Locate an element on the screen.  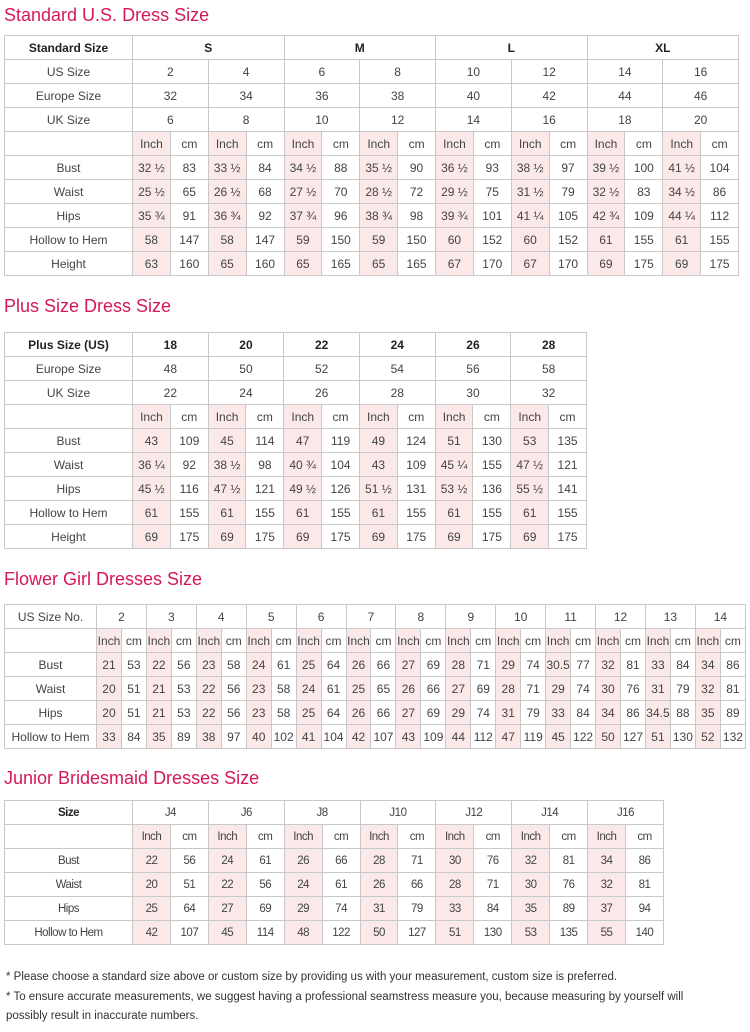
row-label: Waist is located at coordinates (50, 688).